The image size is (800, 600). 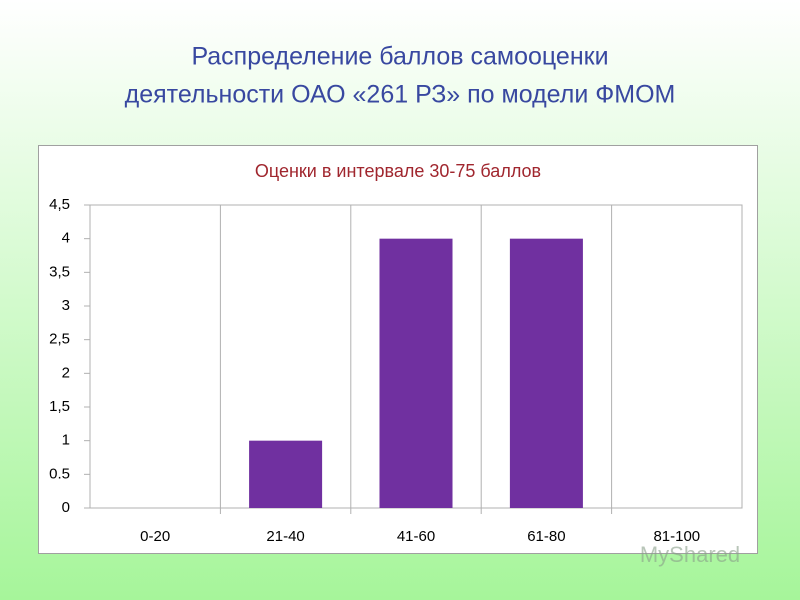 What do you see at coordinates (59, 204) in the screenshot?
I see `y-tick-label: 4,5` at bounding box center [59, 204].